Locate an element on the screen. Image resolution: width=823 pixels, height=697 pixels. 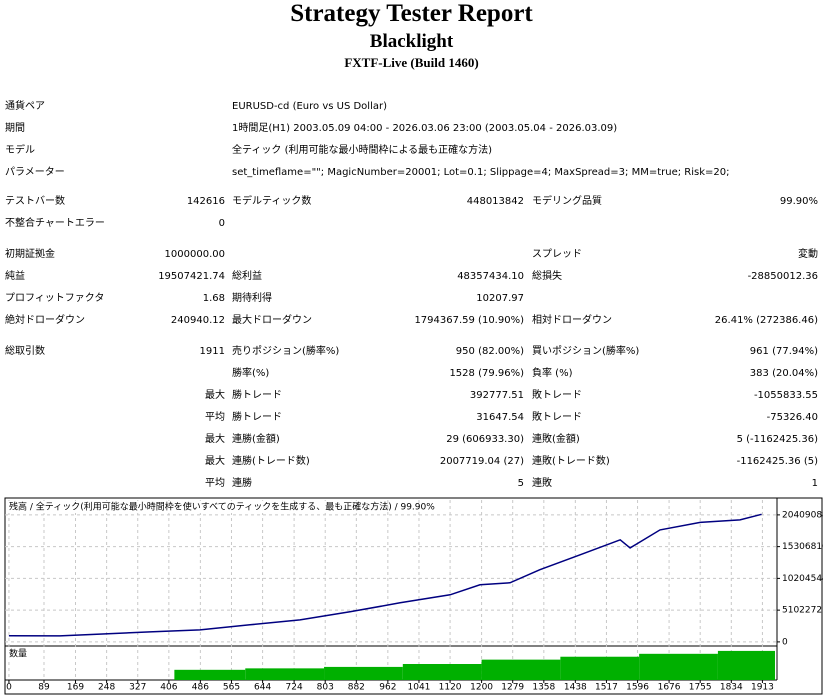
y-tick-label: 15306816 is located at coordinates (802, 547).